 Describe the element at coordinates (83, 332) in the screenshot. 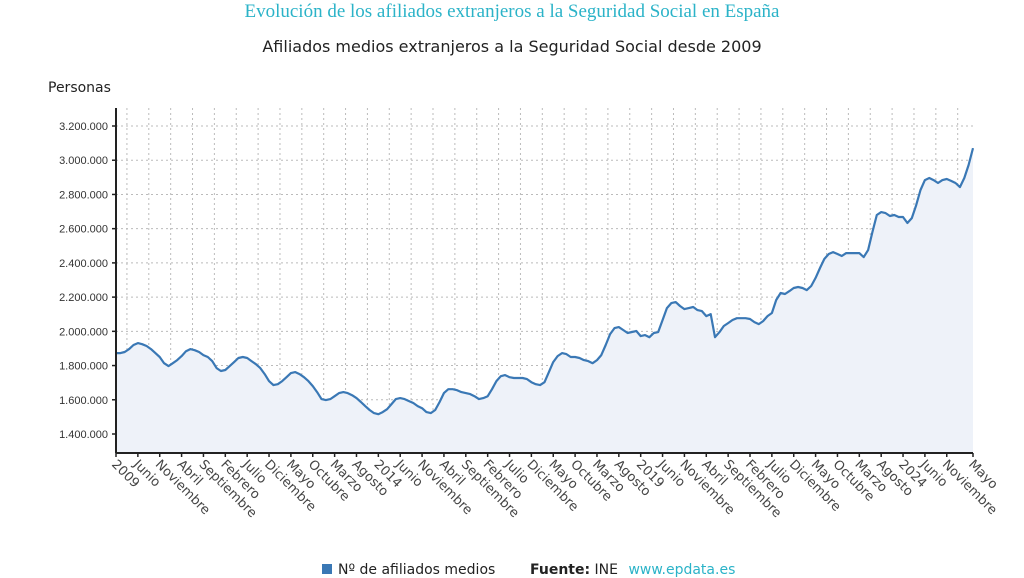

I see `y-tick-label: 2.000.000` at that location.